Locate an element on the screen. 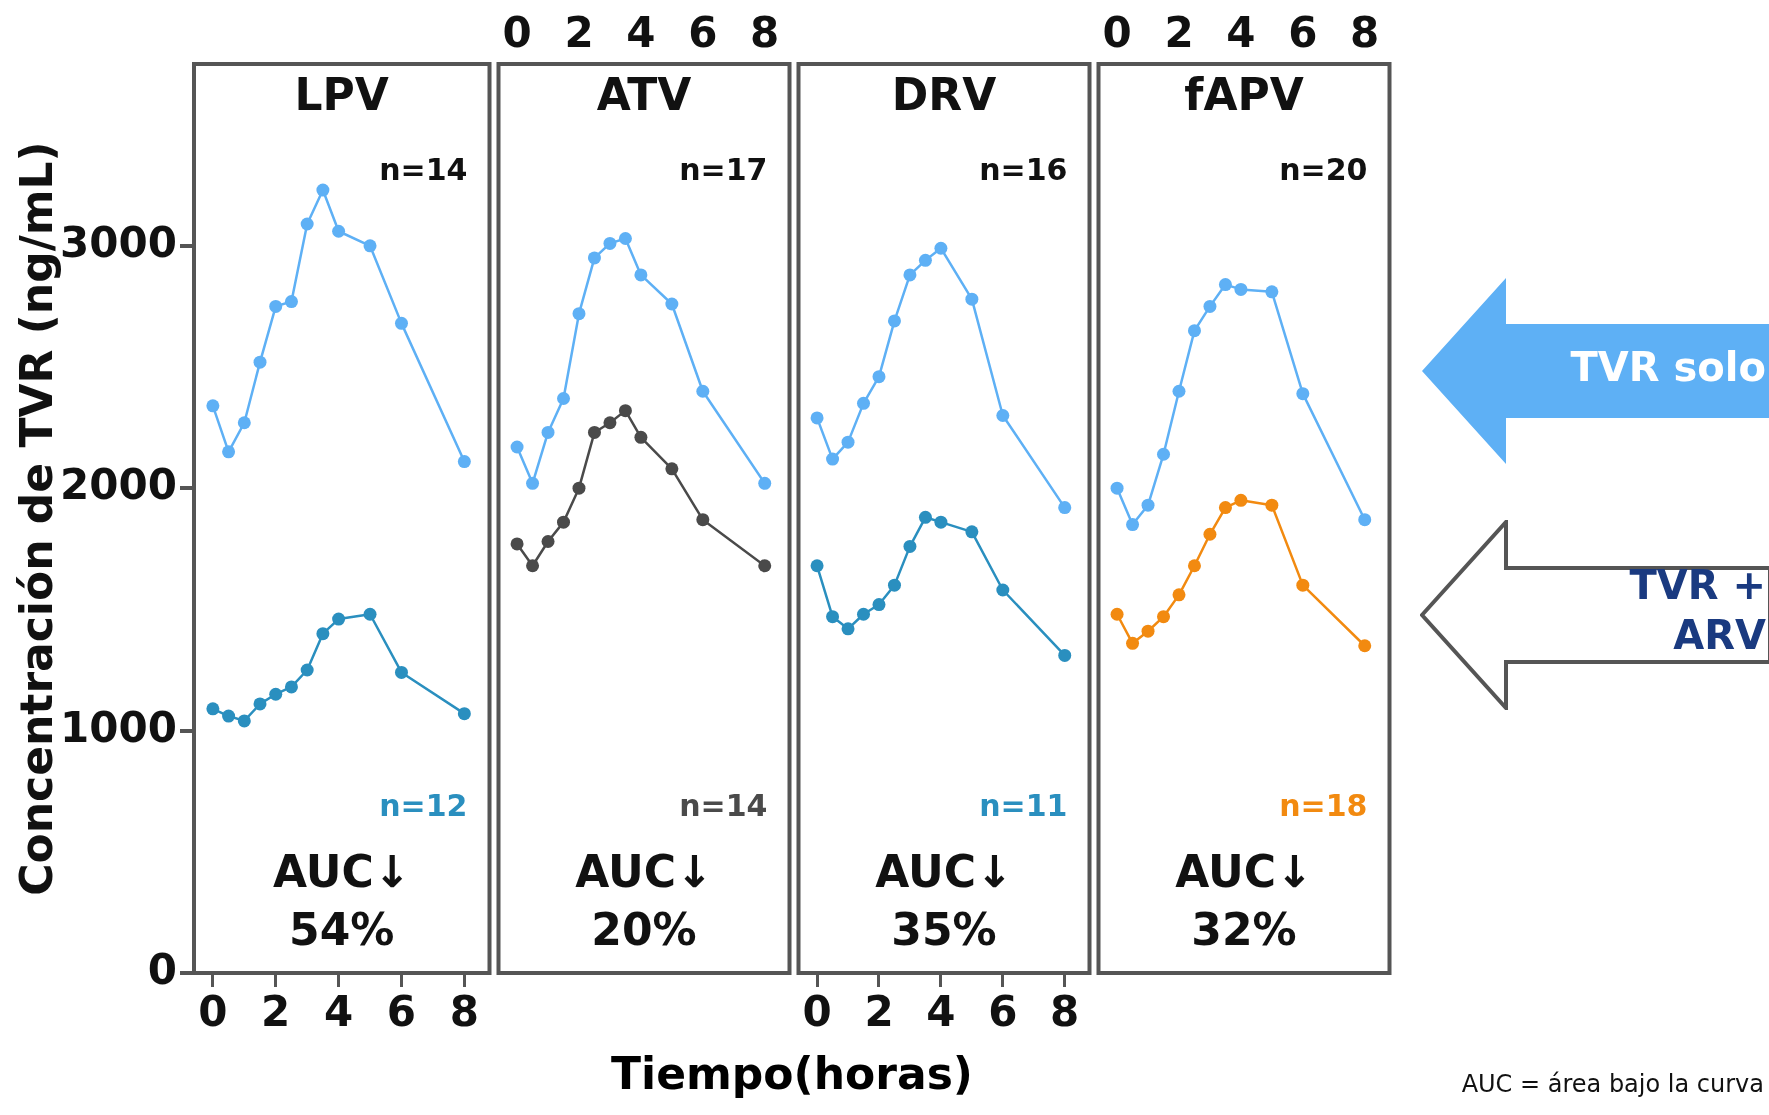 The image size is (1769, 1115). annotation: 20% is located at coordinates (644, 930).